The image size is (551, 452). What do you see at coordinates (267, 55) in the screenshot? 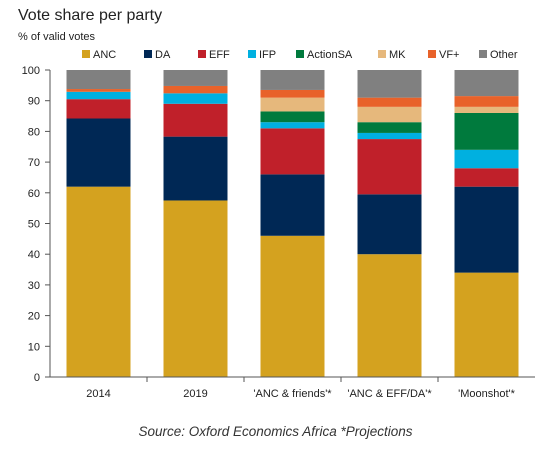
I see `legend-label-ifp: IFP` at bounding box center [267, 55].